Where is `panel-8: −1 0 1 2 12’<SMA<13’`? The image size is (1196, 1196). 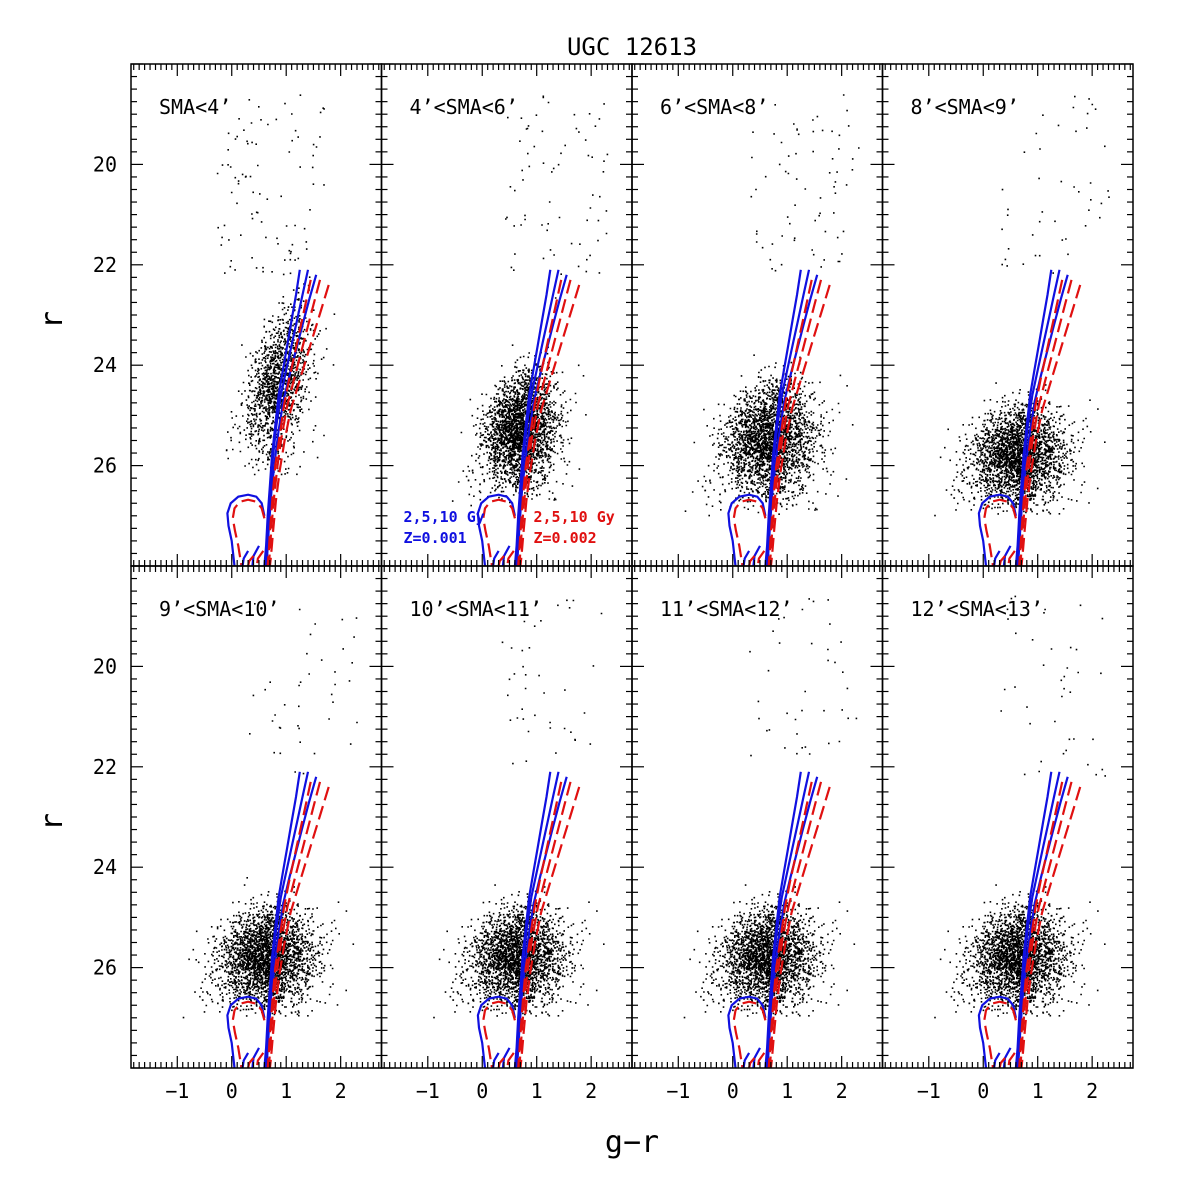
panel-8: −1 0 1 2 12’<SMA<13’ is located at coordinates (1007, 834).